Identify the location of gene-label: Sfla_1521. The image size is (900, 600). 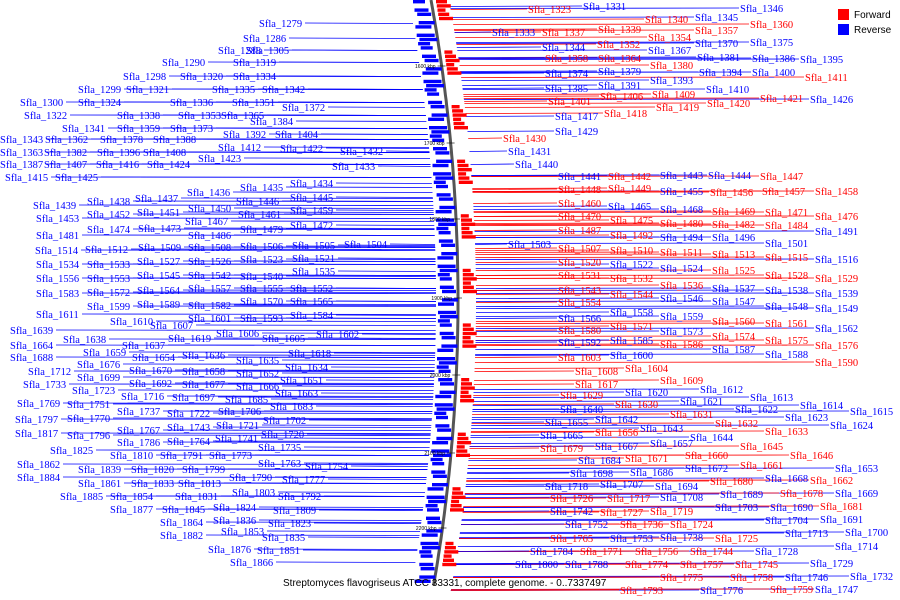
(313, 259).